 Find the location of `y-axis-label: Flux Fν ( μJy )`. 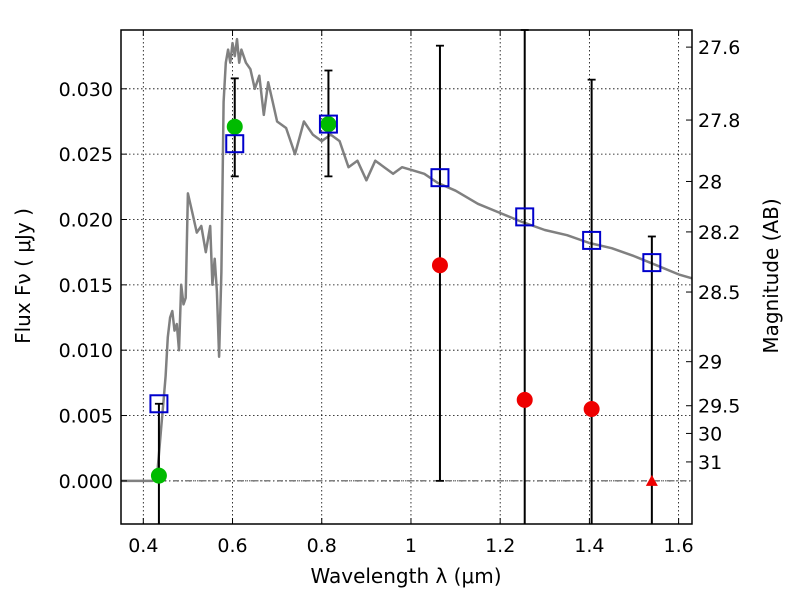

y-axis-label: Flux Fν ( μJy ) is located at coordinates (23, 276).